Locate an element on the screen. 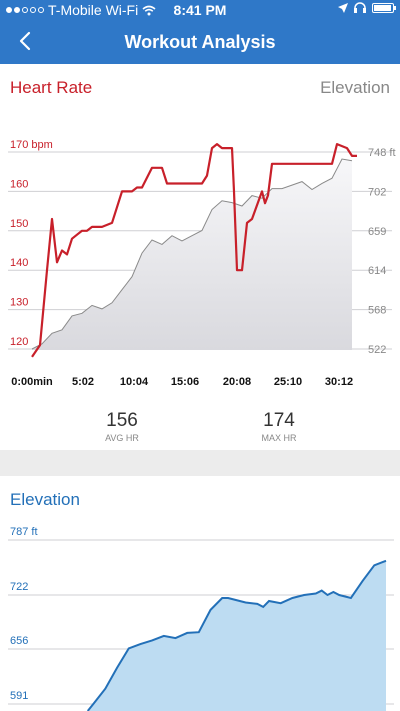 This screenshot has height=711, width=400. hr-x-tick-label: 30:12 is located at coordinates (339, 382).